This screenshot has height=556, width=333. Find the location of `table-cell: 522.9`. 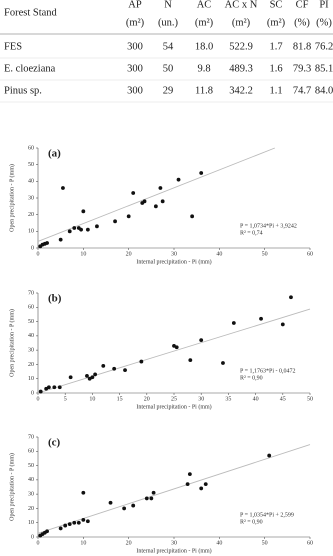

table-cell: 522.9 is located at coordinates (241, 46).